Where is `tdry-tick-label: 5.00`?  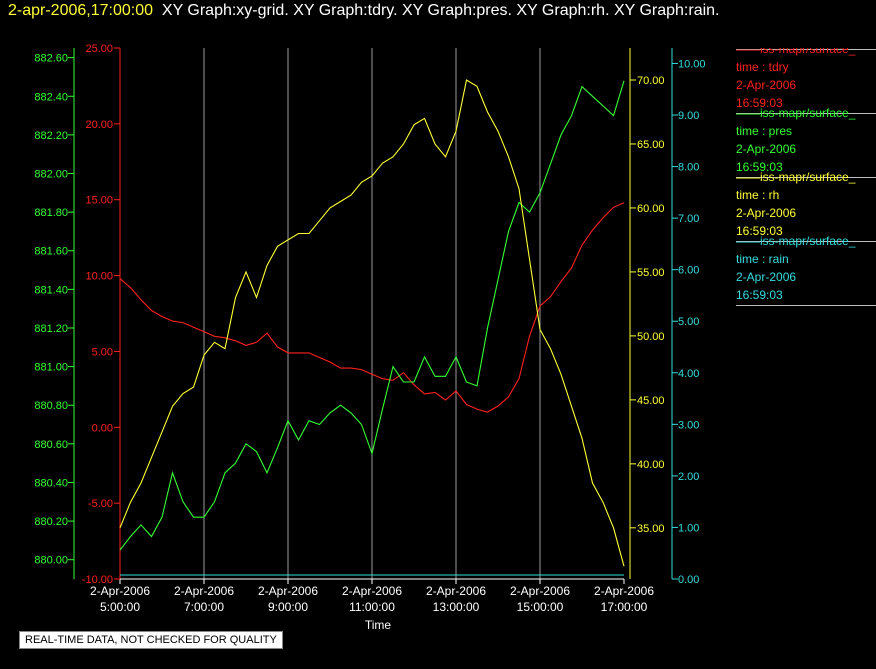
tdry-tick-label: 5.00 is located at coordinates (102, 352).